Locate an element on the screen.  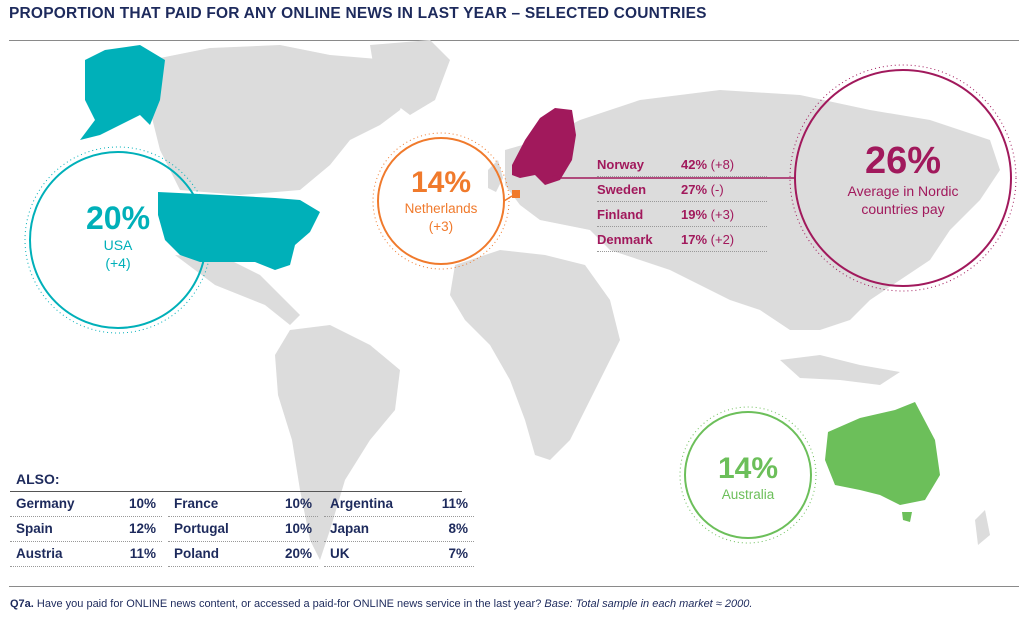
also-country: Portugal is located at coordinates (201, 528).